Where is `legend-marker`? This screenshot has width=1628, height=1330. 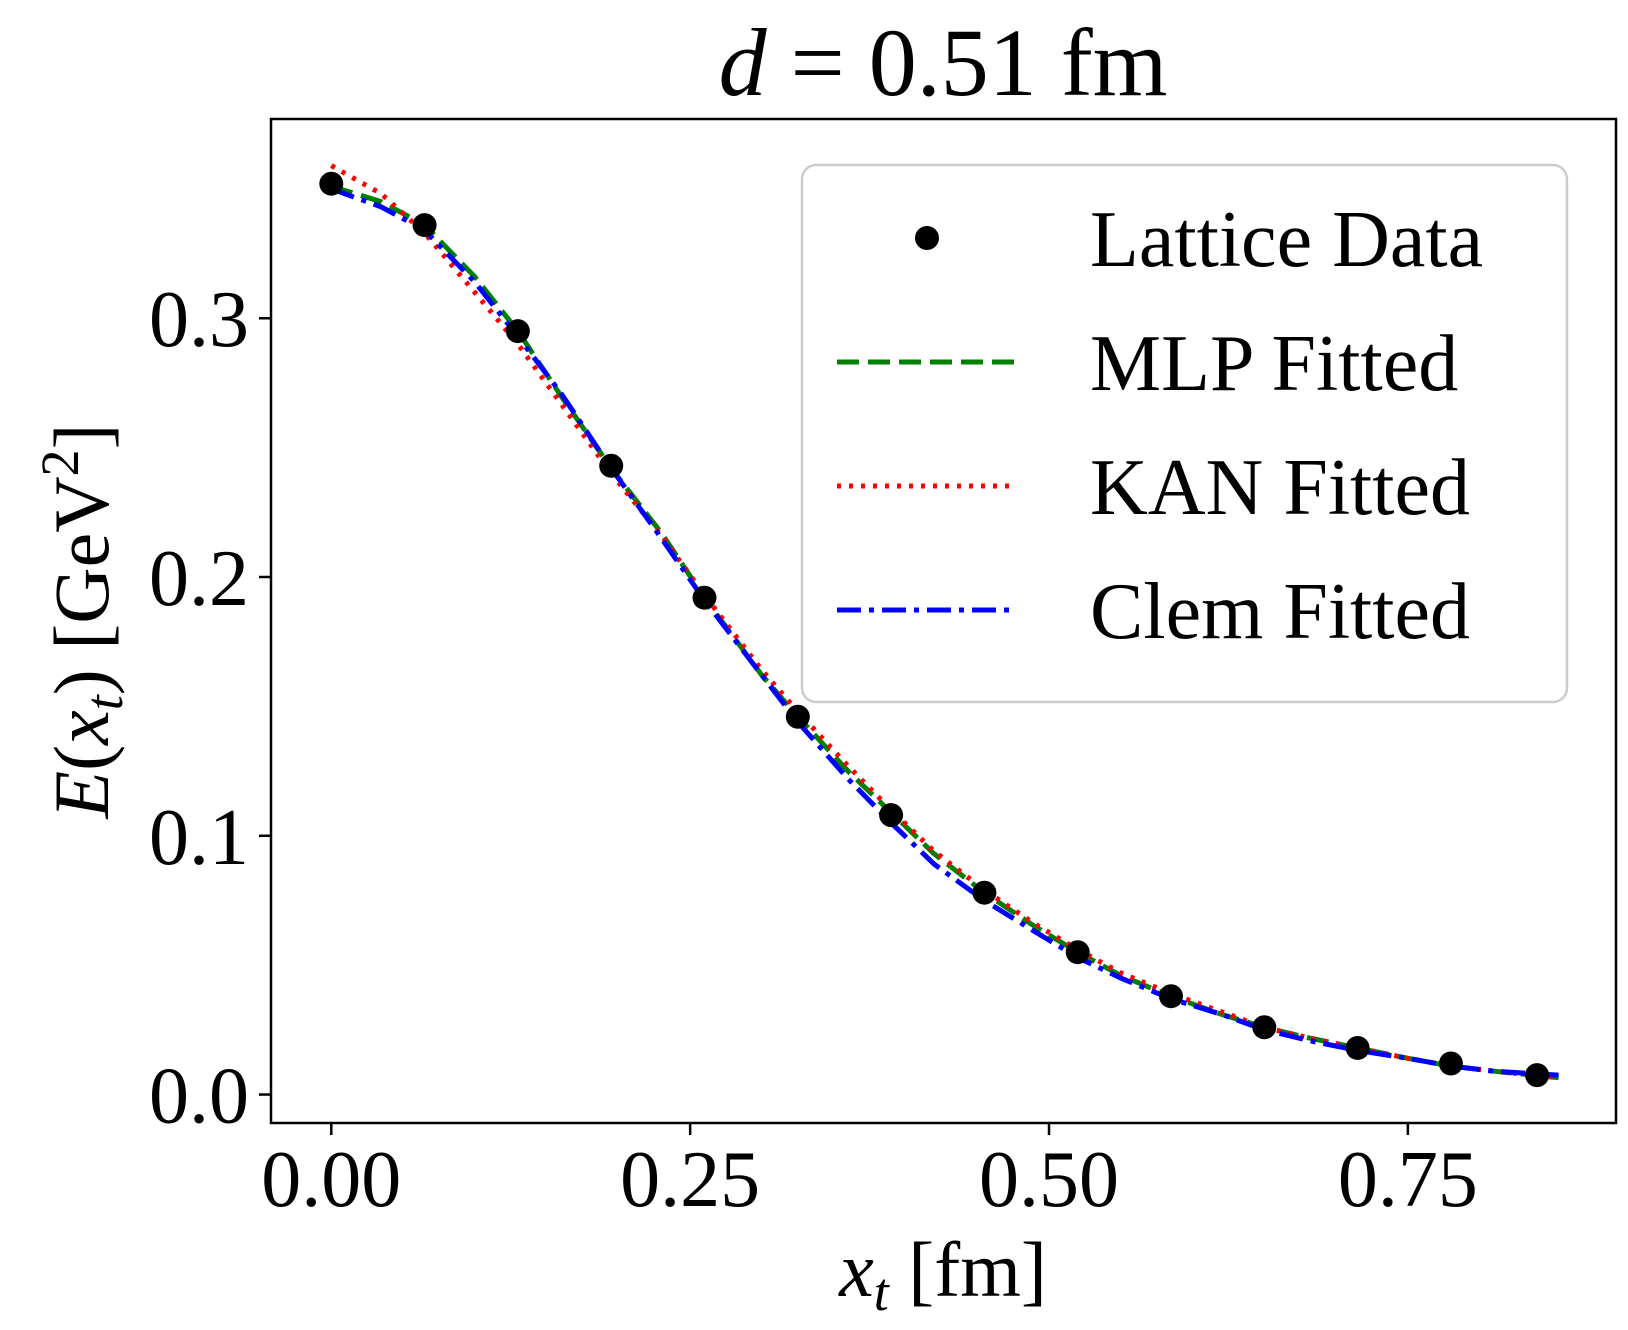 legend-marker is located at coordinates (927, 238).